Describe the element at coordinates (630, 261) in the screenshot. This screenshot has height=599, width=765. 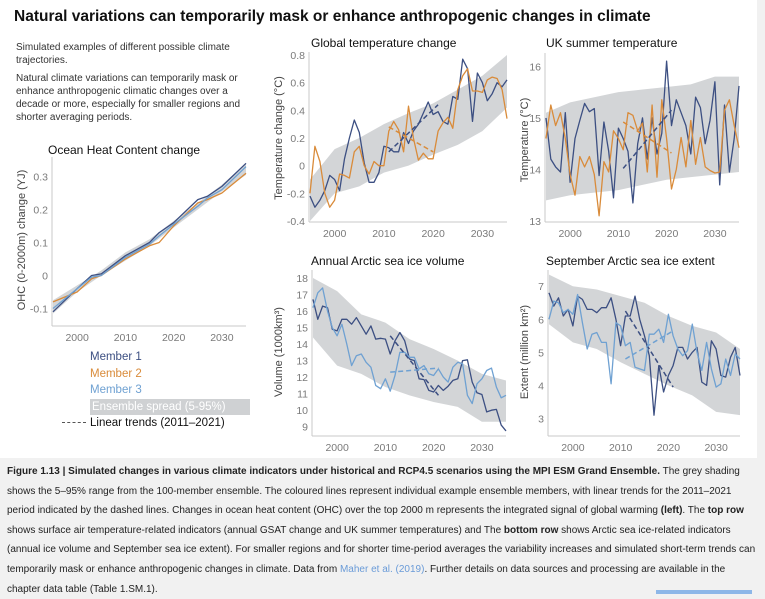
I see `chart-title-iceext: September Arctic sea ice extent` at that location.